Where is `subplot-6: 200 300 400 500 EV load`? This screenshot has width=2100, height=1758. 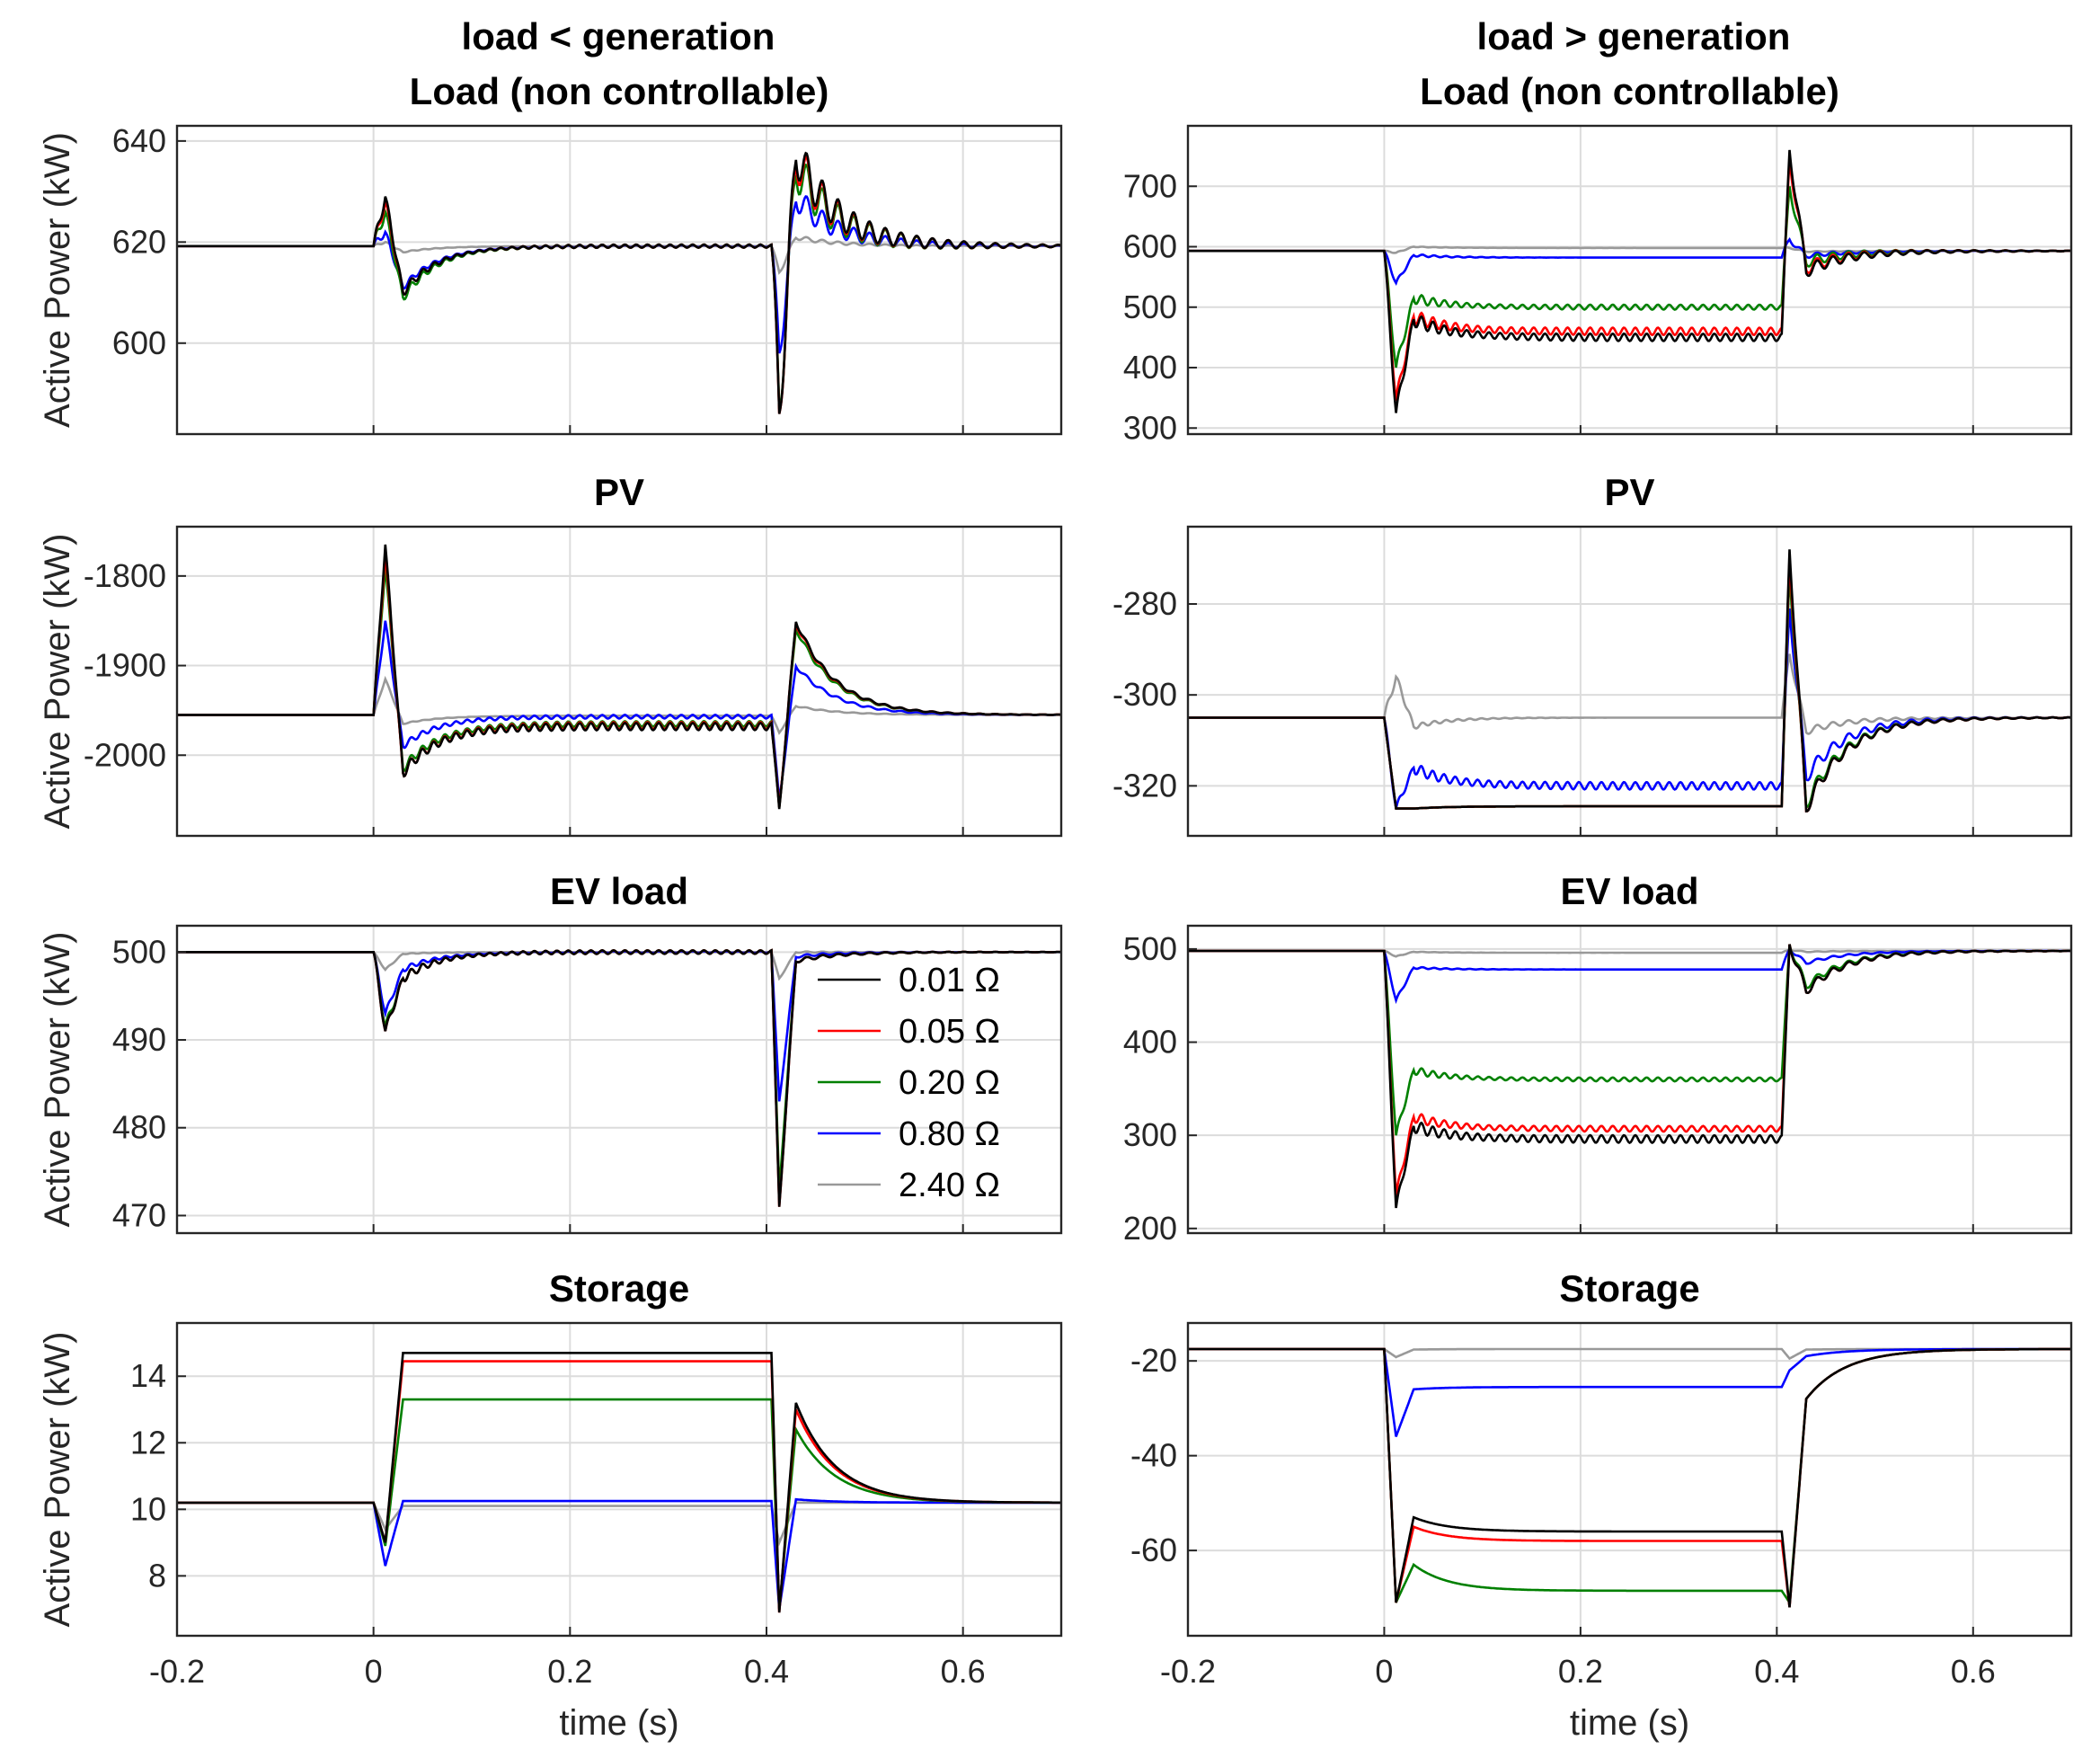 subplot-6: 200 300 400 500 EV load is located at coordinates (1598, 1058).